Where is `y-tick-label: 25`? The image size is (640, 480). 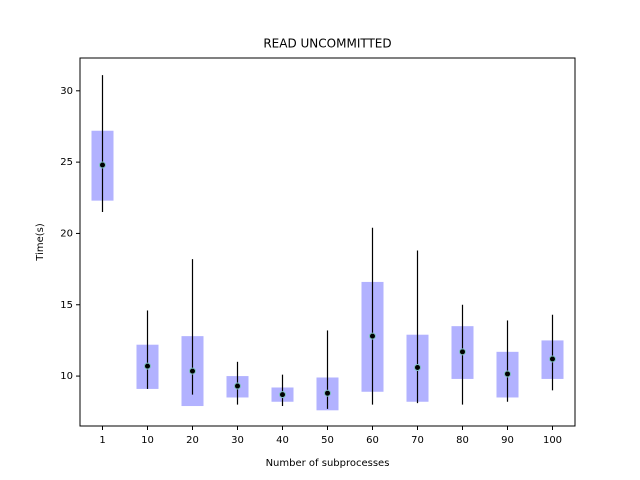
y-tick-label: 25 is located at coordinates (66, 162).